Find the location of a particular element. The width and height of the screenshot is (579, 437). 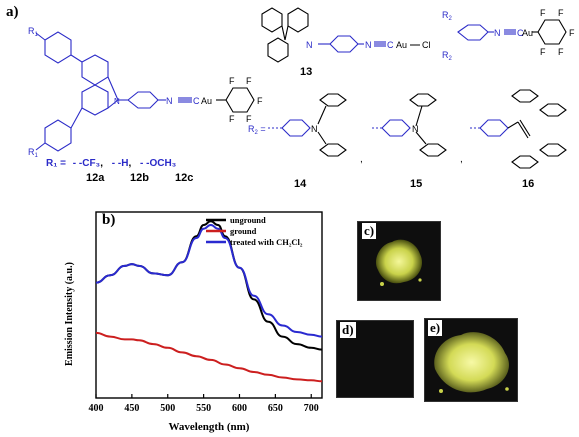

panel-b-label: b) is located at coordinates (109, 220).